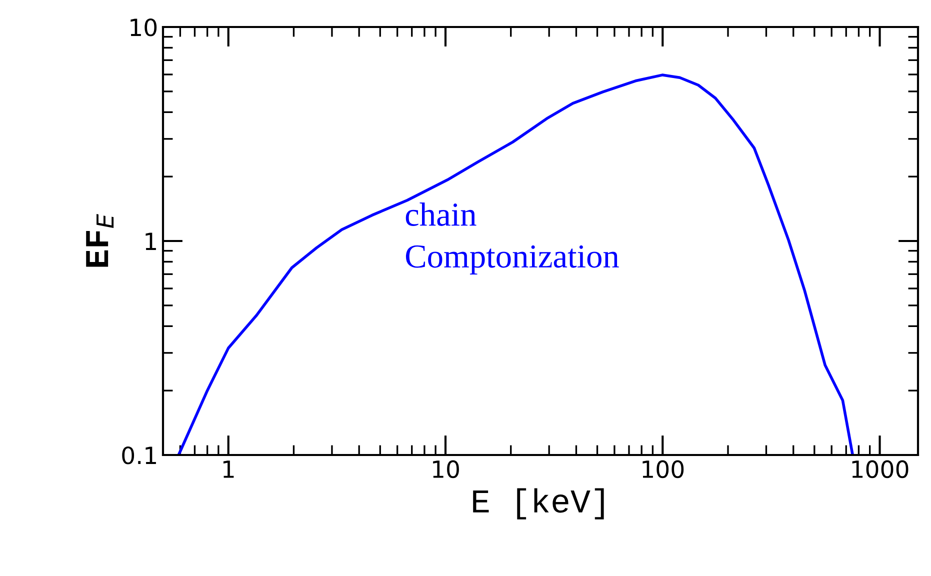 The height and width of the screenshot is (576, 931). What do you see at coordinates (512, 238) in the screenshot?
I see `annotation: chain Comptonization` at bounding box center [512, 238].